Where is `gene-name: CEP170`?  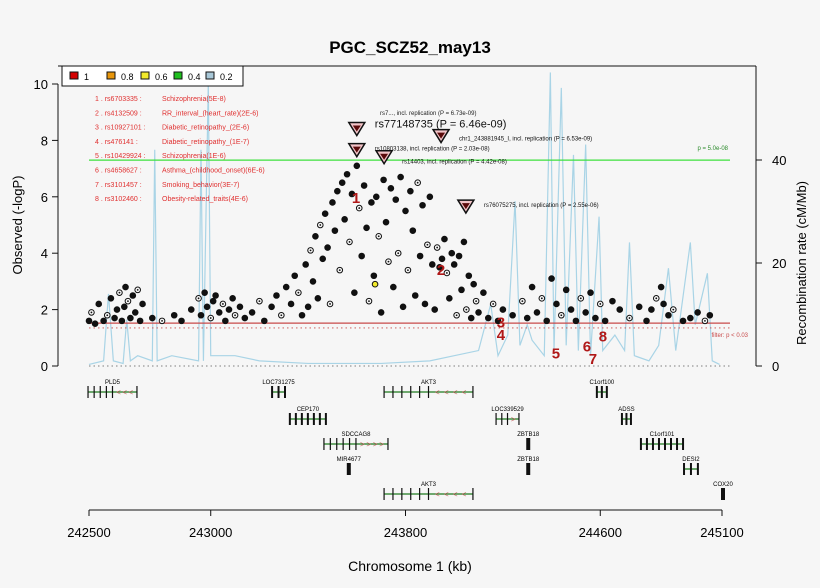 gene-name: CEP170 is located at coordinates (308, 410).